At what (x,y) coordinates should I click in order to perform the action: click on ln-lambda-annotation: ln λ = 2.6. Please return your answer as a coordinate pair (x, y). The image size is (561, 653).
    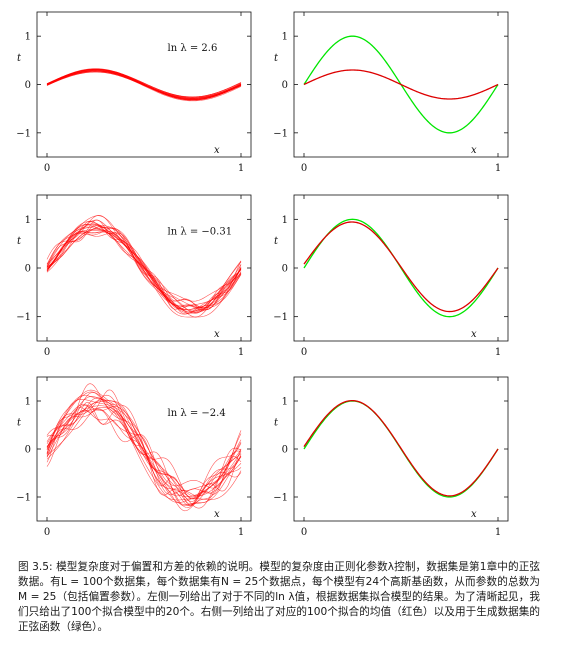
    Looking at the image, I should click on (193, 48).